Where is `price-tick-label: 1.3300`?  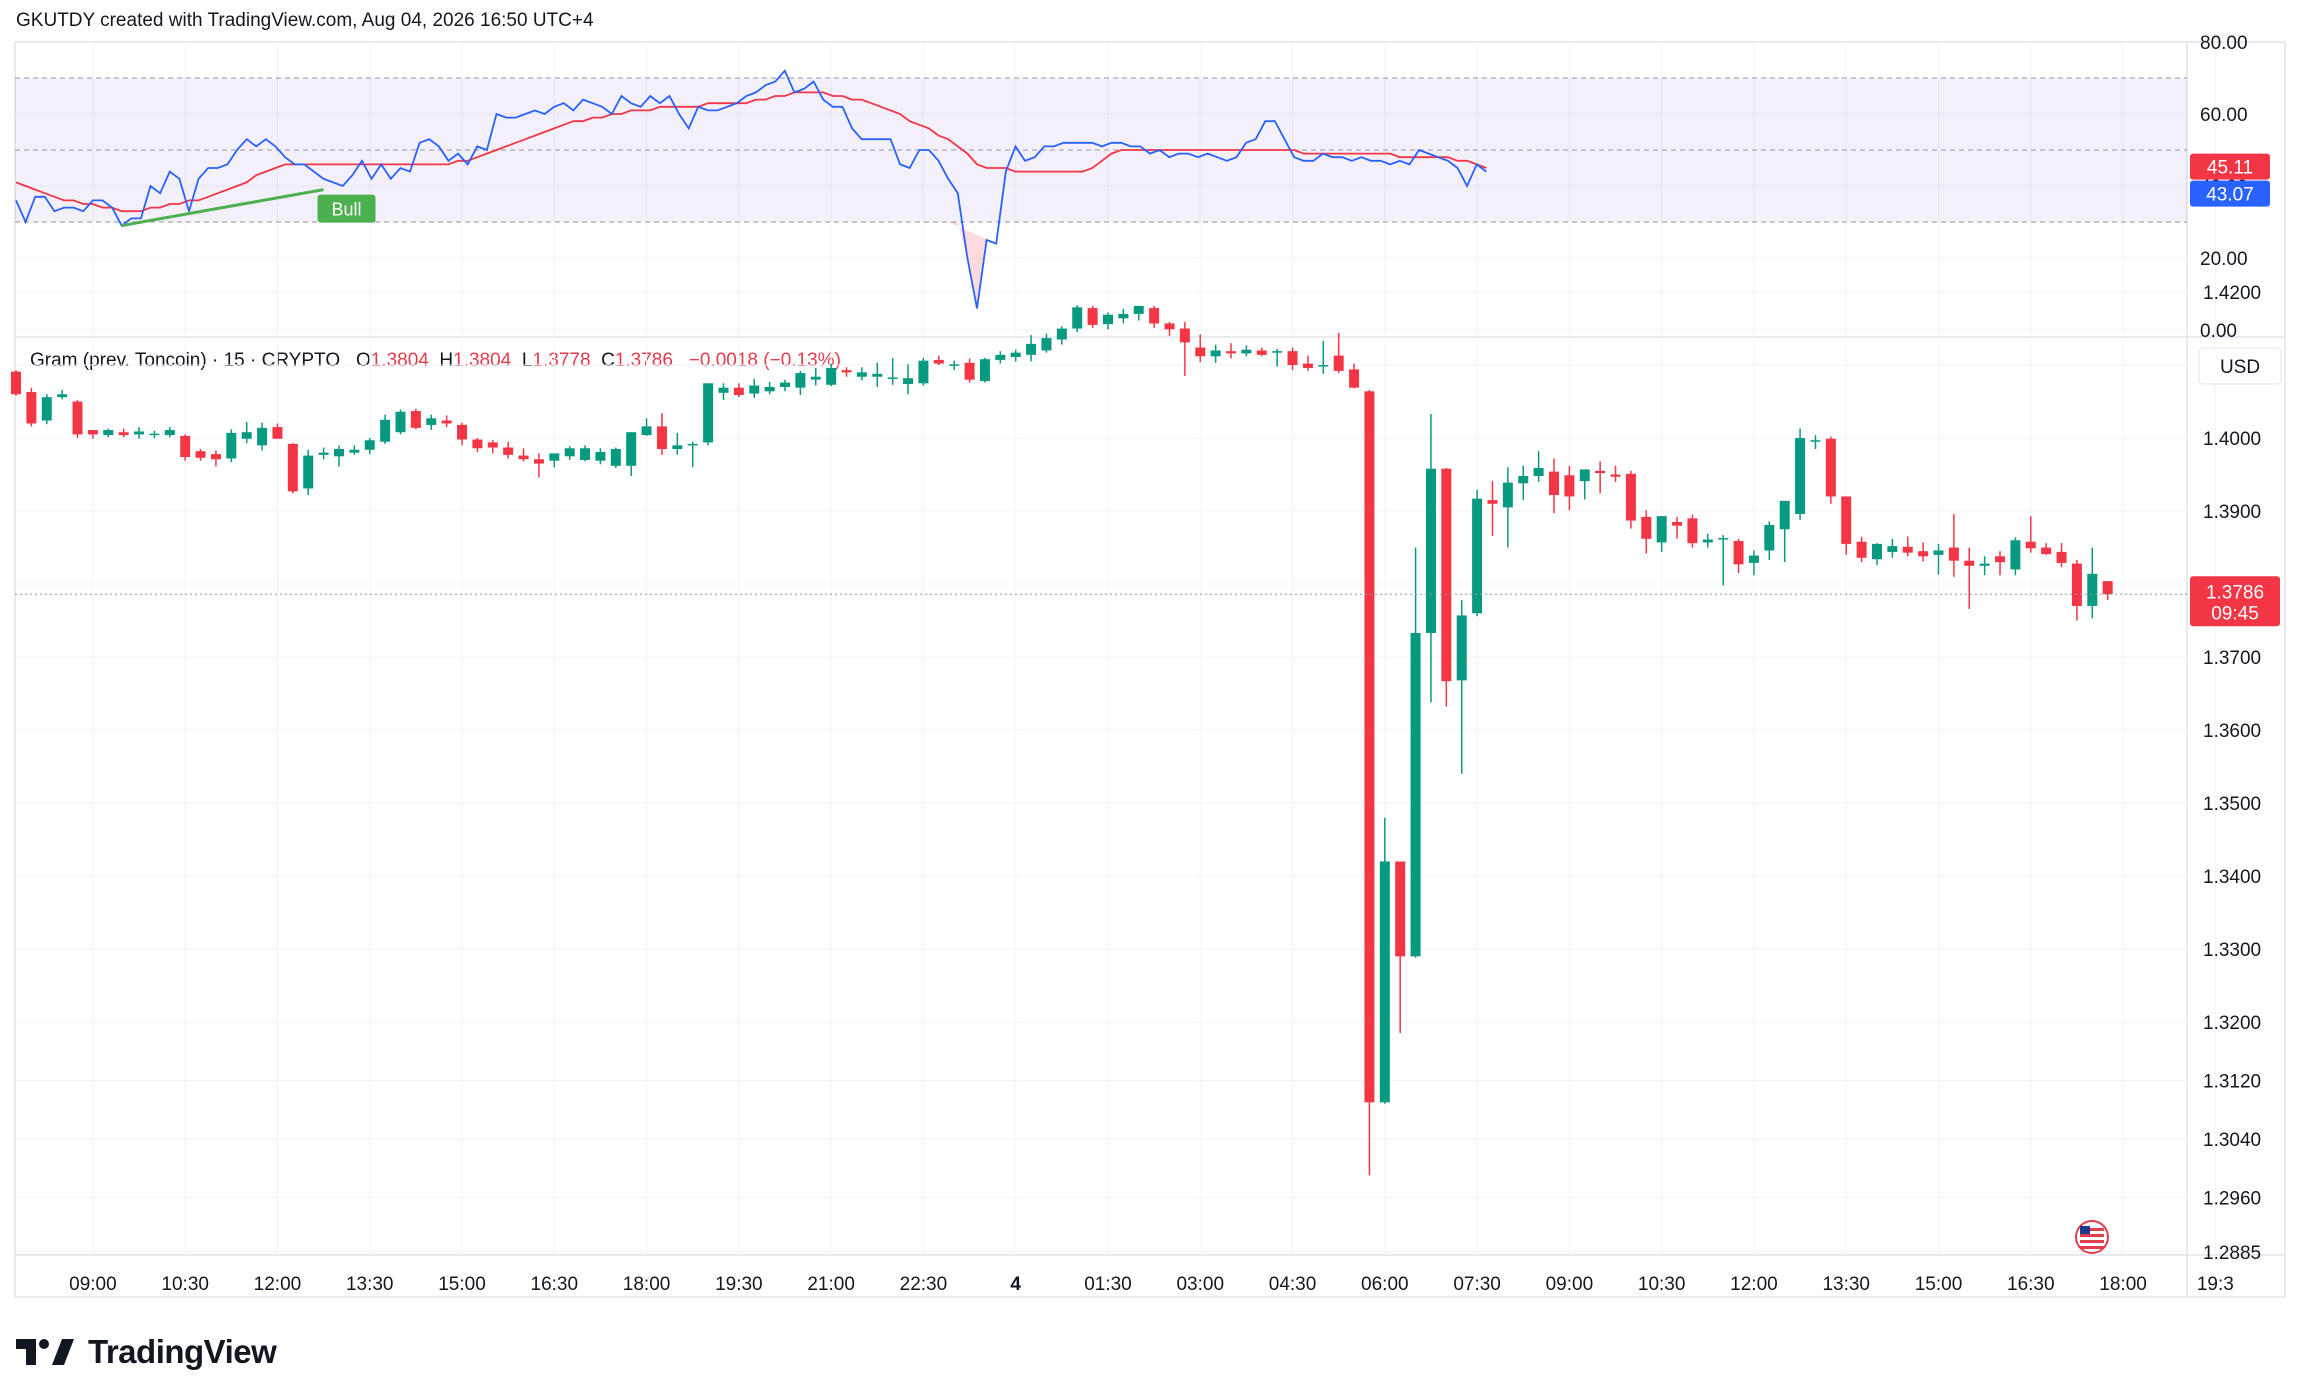 price-tick-label: 1.3300 is located at coordinates (2232, 950).